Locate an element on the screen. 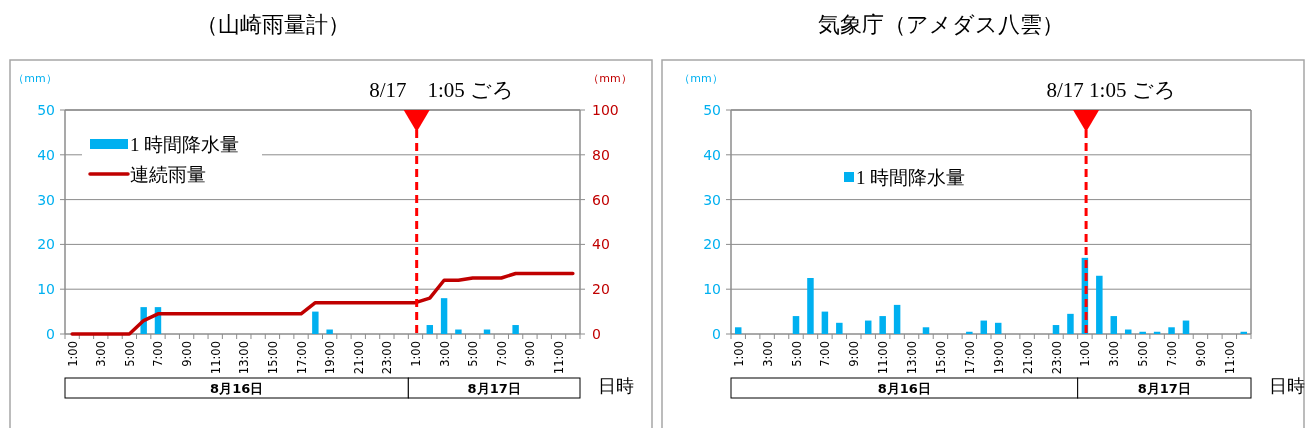 The image size is (1313, 428). y2-tick-label: 40 is located at coordinates (601, 244).